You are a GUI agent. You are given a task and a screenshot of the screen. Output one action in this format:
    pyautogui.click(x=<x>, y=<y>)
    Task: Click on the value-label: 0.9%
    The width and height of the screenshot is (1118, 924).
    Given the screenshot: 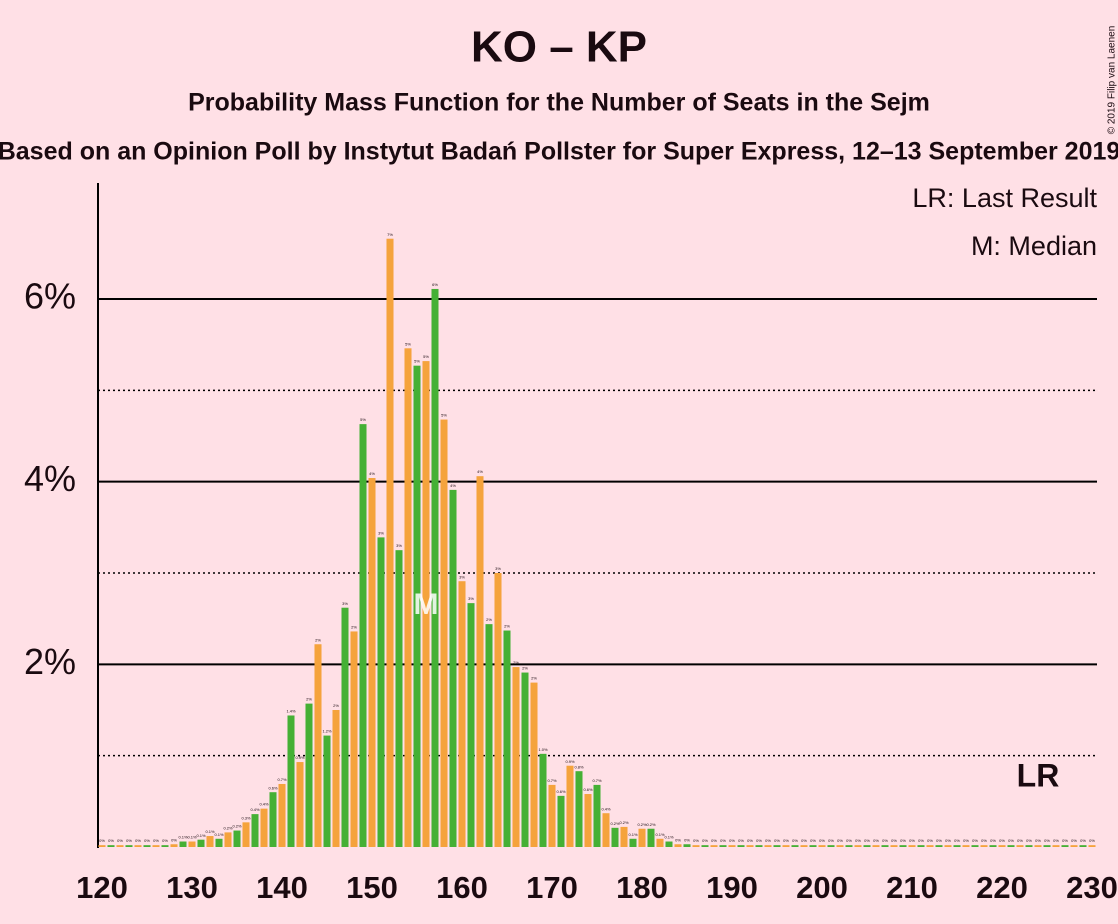 What is the action you would take?
    pyautogui.click(x=570, y=761)
    